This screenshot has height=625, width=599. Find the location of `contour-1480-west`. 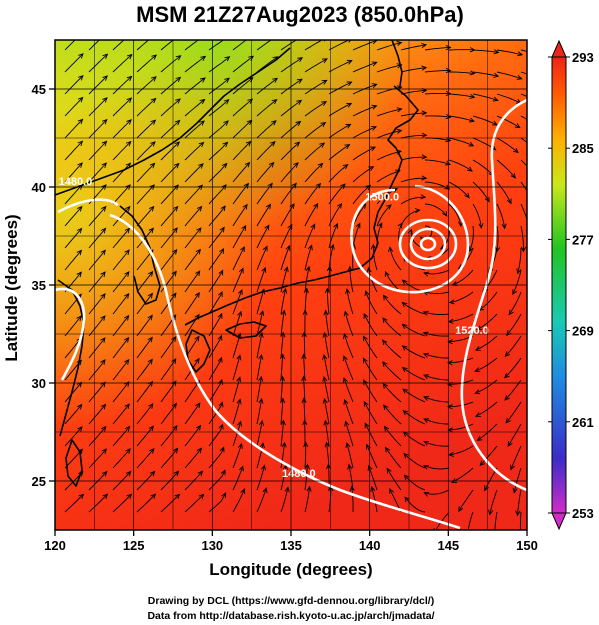

contour-1480-west is located at coordinates (70, 334).